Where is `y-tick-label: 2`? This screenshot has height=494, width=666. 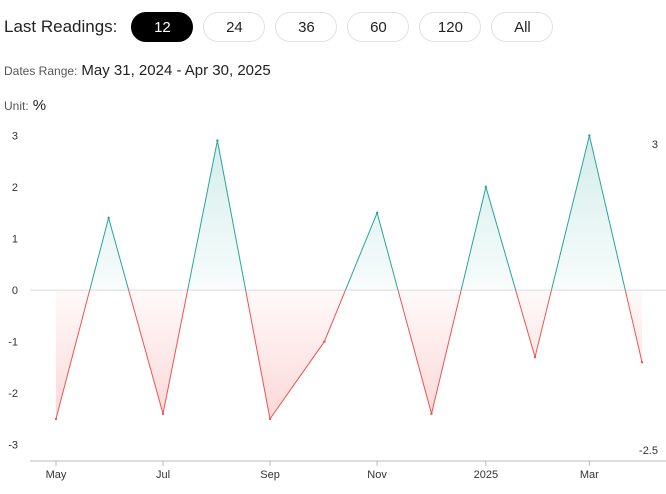 y-tick-label: 2 is located at coordinates (15, 188).